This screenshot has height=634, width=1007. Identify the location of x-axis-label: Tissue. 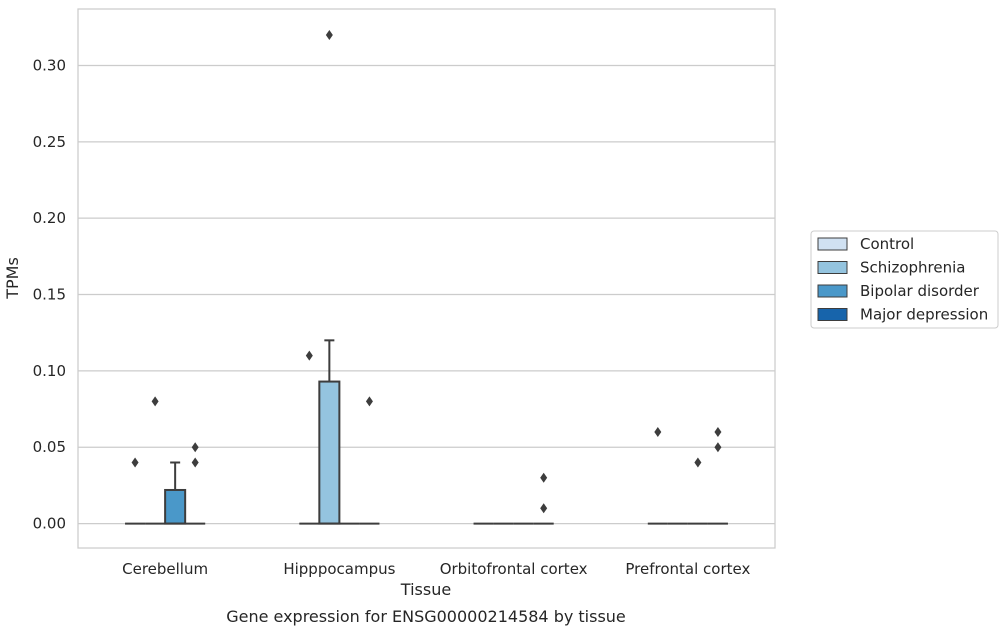
(425, 589).